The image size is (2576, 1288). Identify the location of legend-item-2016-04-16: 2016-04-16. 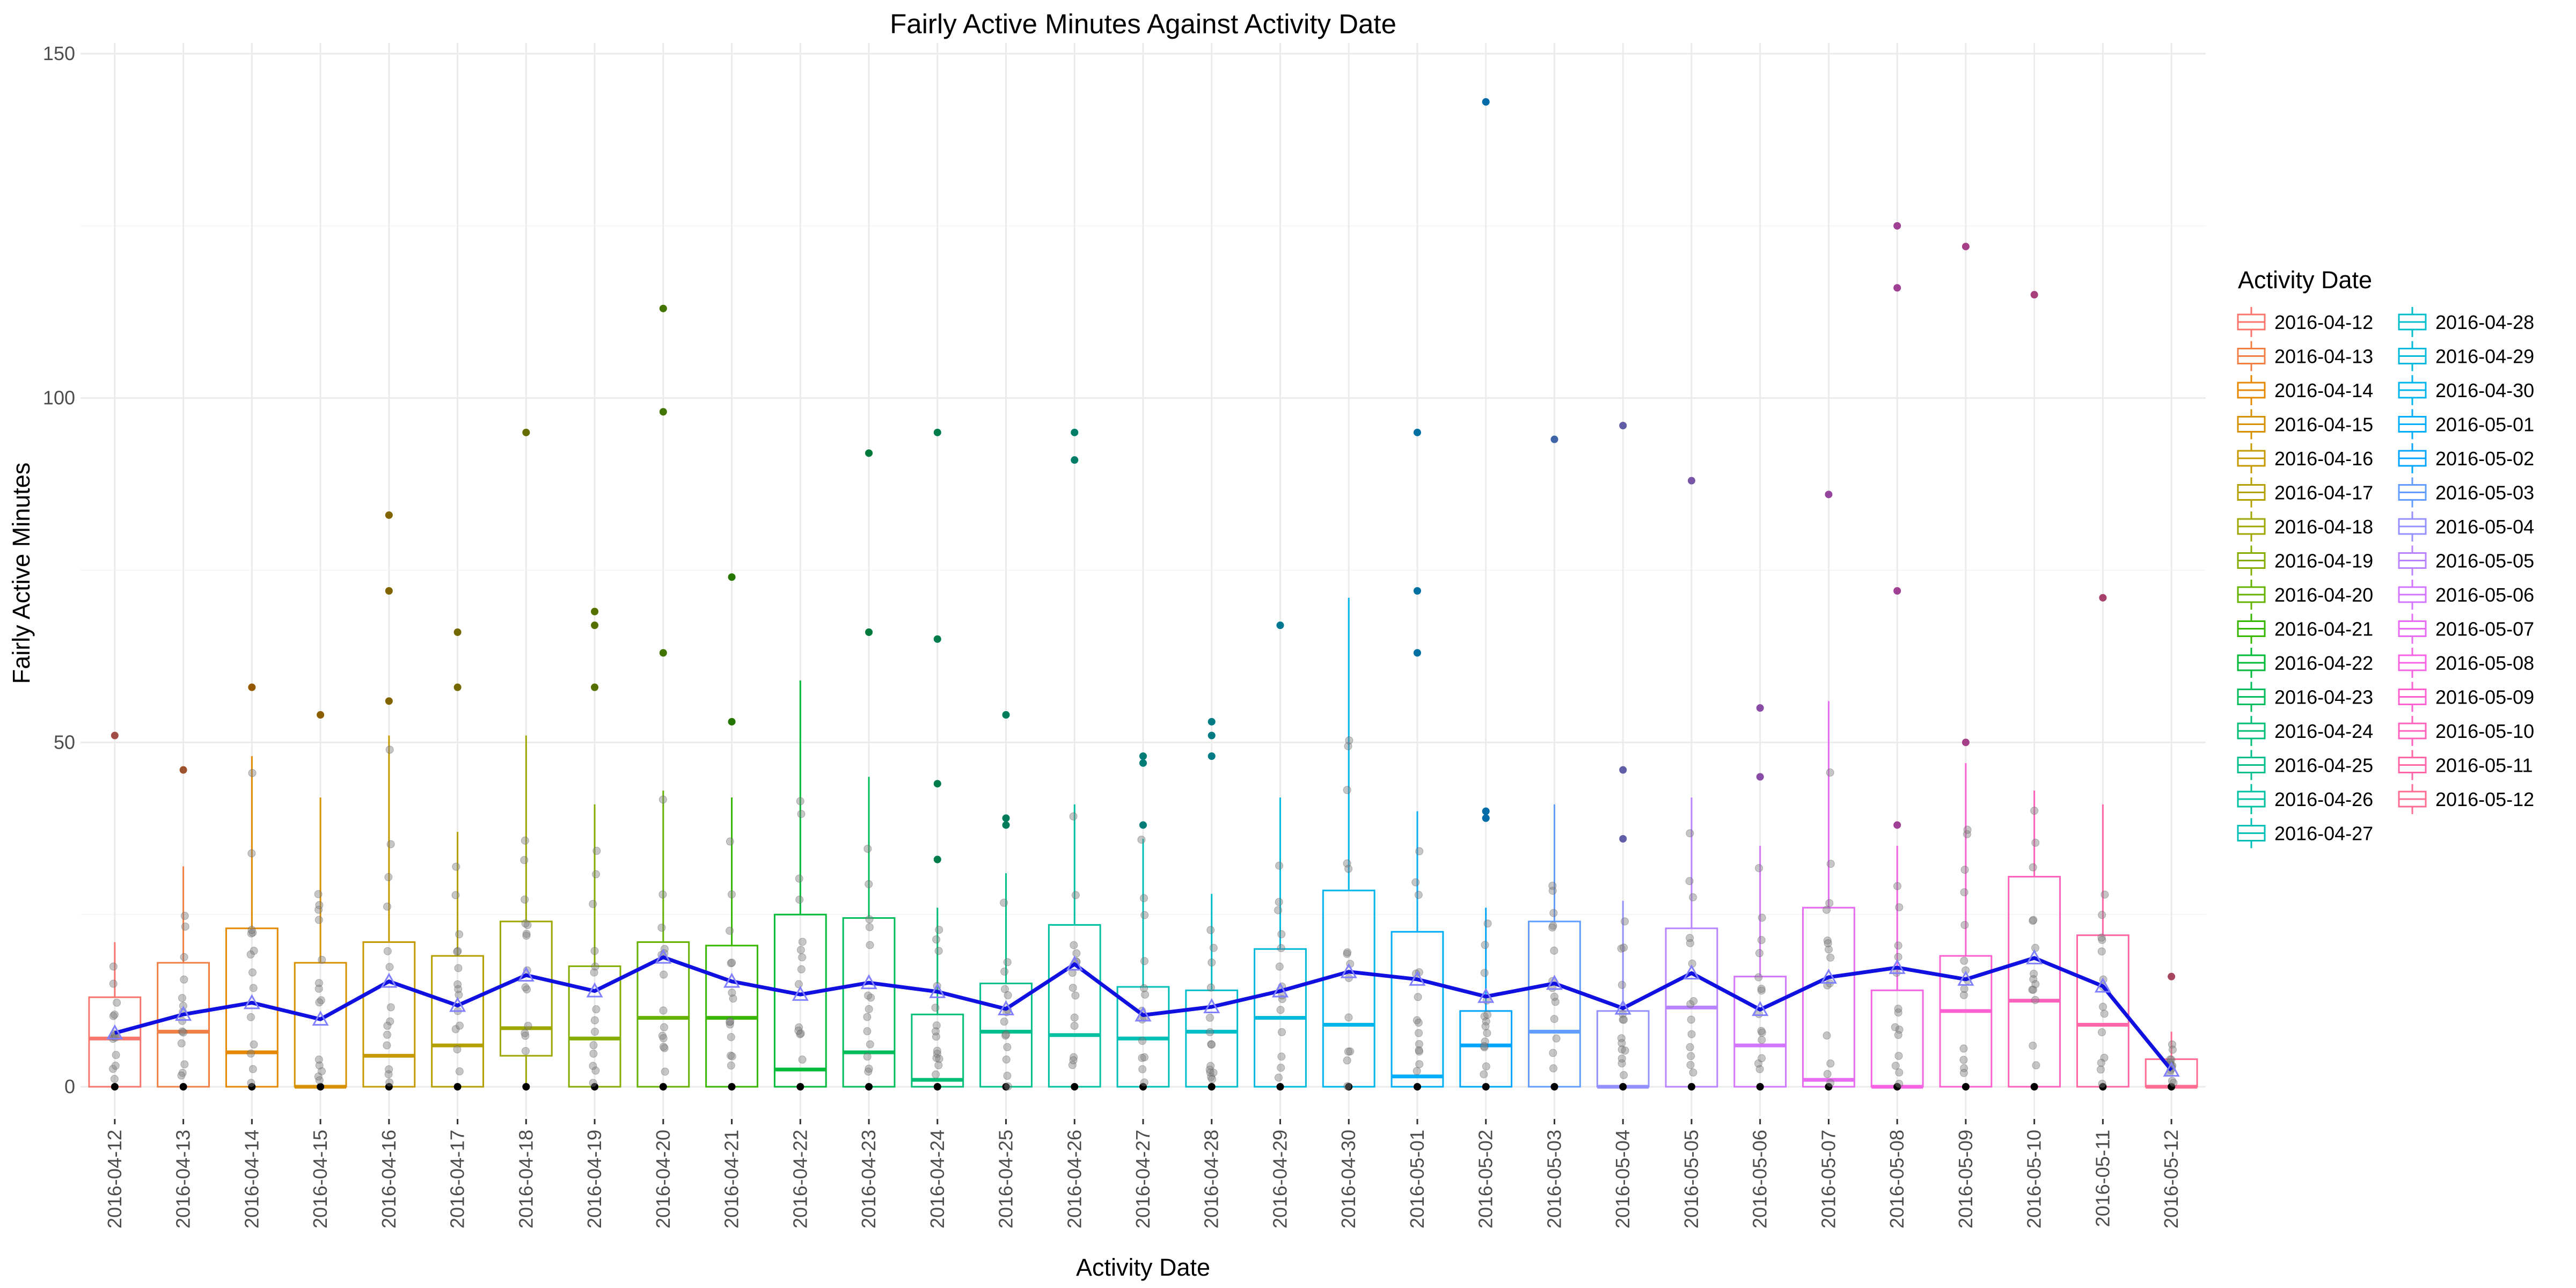
(2305, 458).